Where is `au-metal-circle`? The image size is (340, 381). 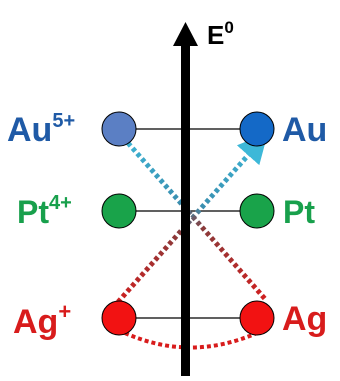
au-metal-circle is located at coordinates (257, 129).